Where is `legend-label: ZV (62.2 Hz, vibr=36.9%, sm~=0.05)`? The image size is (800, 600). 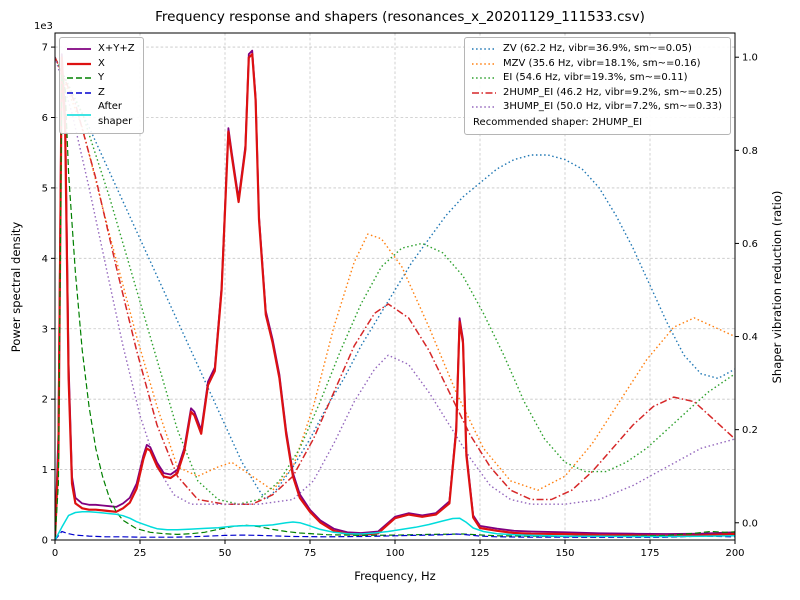
legend-label: ZV (62.2 Hz, vibr=36.9%, sm~=0.05) is located at coordinates (597, 48).